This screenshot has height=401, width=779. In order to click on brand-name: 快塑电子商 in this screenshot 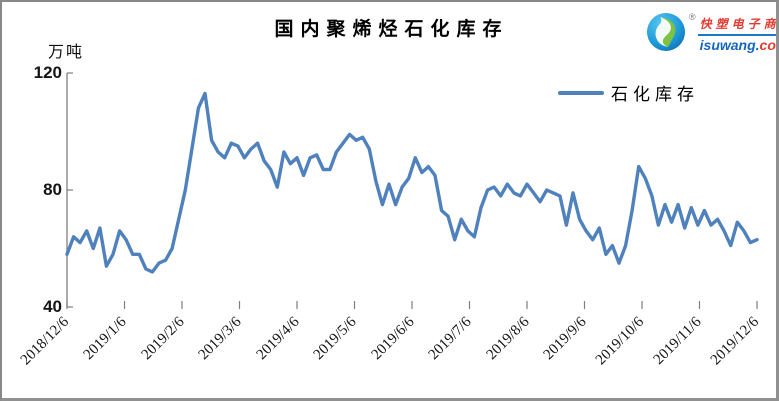, I will do `click(739, 24)`.